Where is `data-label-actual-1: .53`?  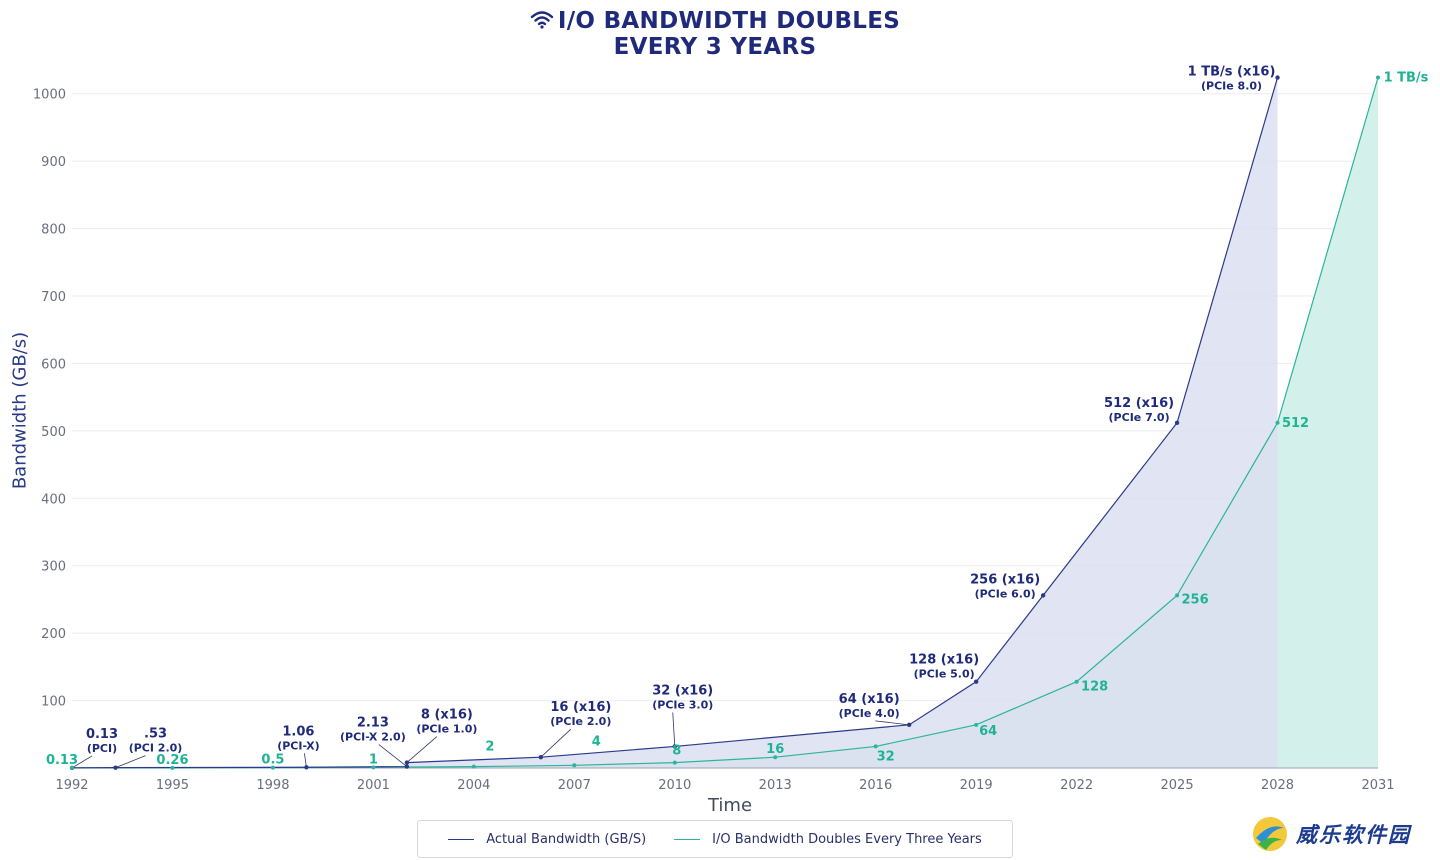
data-label-actual-1: .53 is located at coordinates (155, 734).